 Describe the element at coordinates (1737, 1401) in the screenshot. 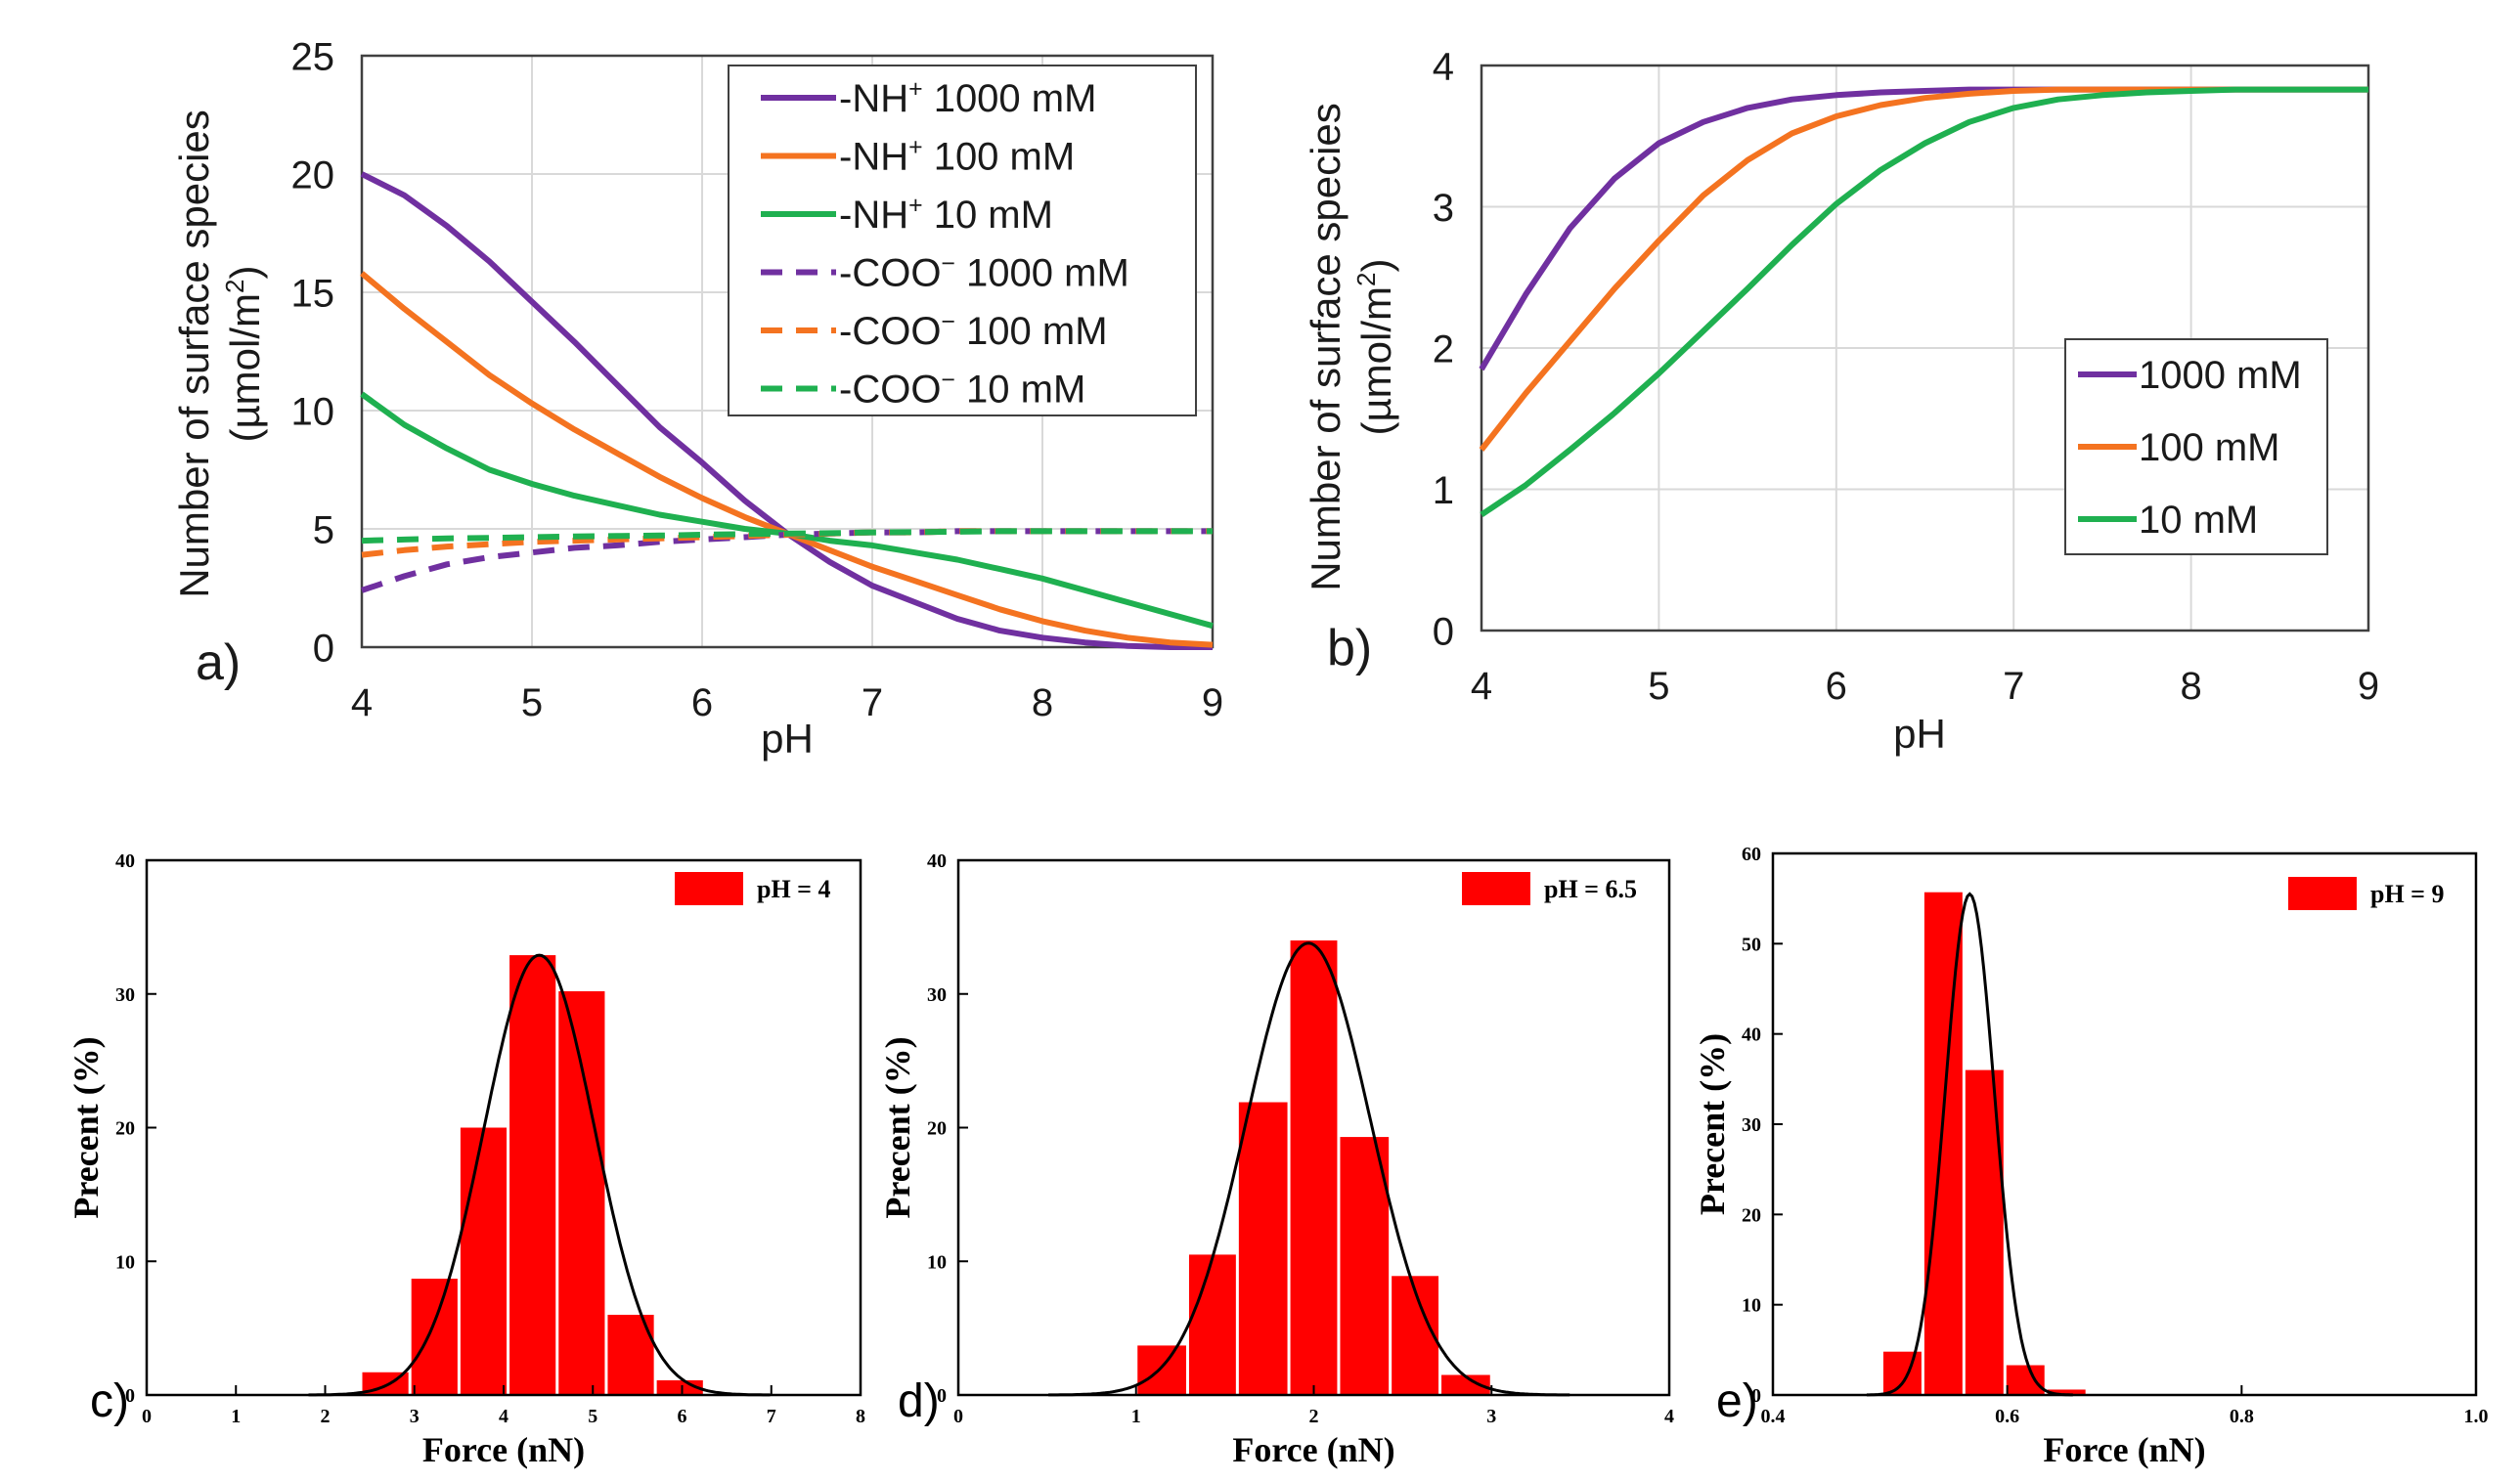

I see `panel-label: e)` at that location.